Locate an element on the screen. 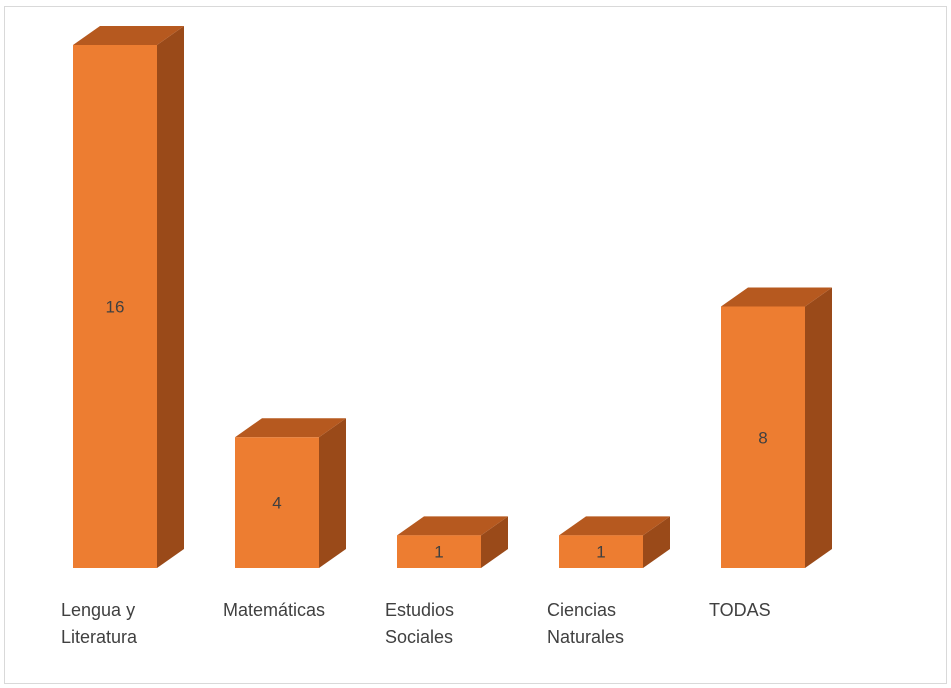  category-label-3-1: Naturales is located at coordinates (585, 637).